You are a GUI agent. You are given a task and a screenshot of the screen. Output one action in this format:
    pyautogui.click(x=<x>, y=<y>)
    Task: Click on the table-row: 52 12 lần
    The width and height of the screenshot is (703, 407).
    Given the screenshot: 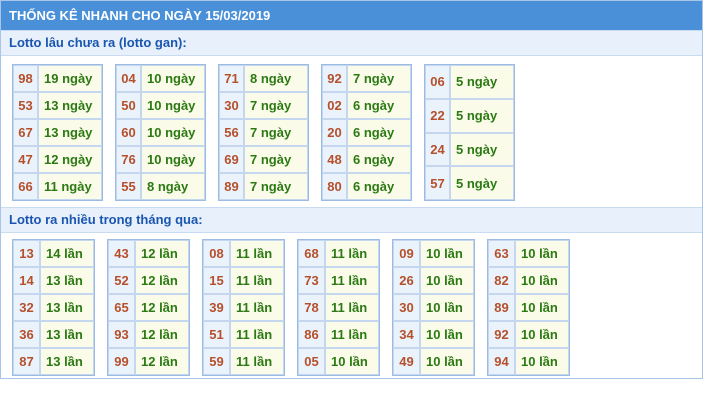 What is the action you would take?
    pyautogui.click(x=148, y=280)
    